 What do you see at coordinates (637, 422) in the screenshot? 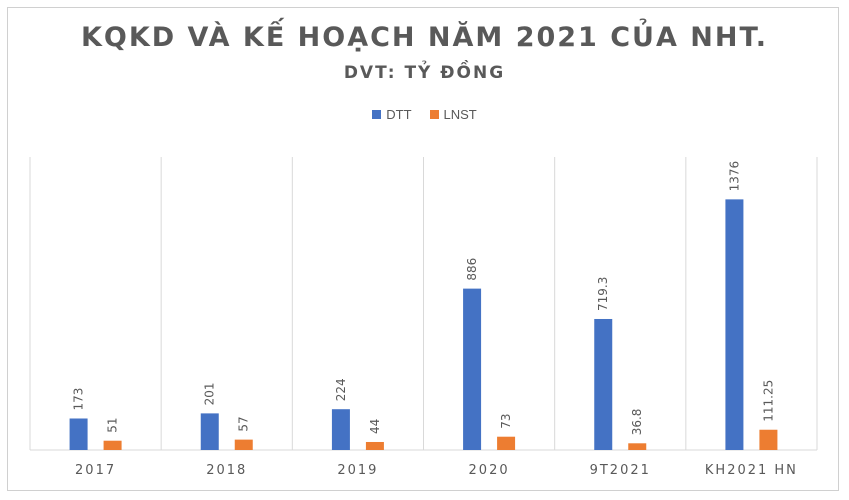
I see `data-label-lnst-4: 36.8` at bounding box center [637, 422].